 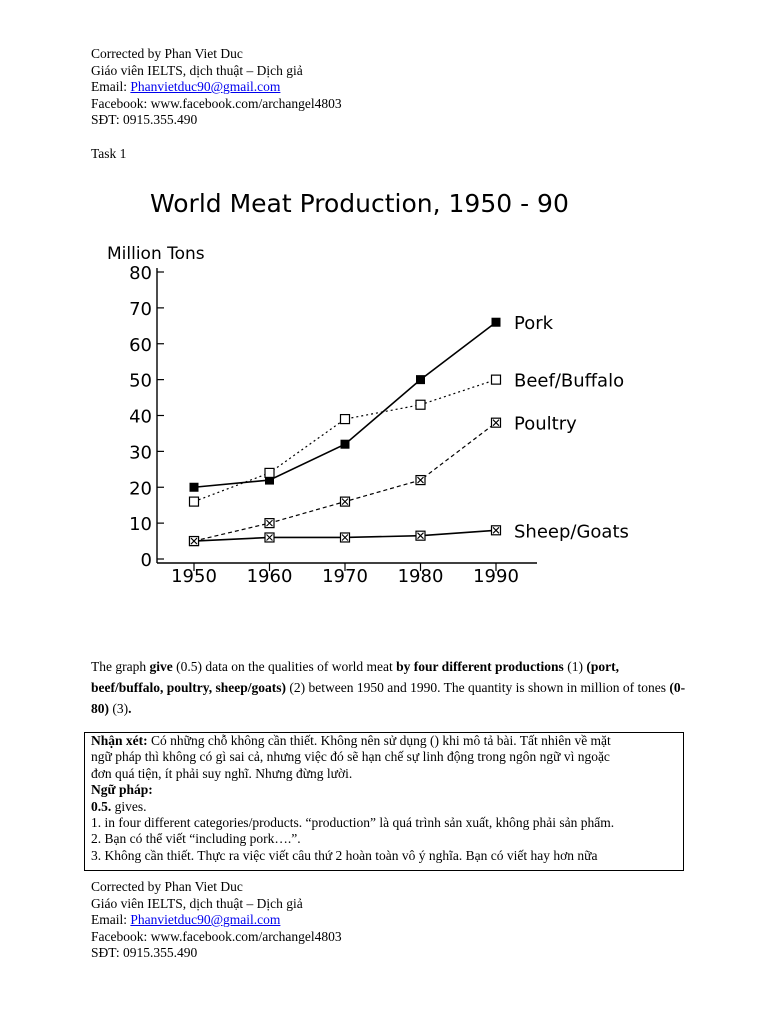 I want to click on series-line-pork, so click(x=345, y=405).